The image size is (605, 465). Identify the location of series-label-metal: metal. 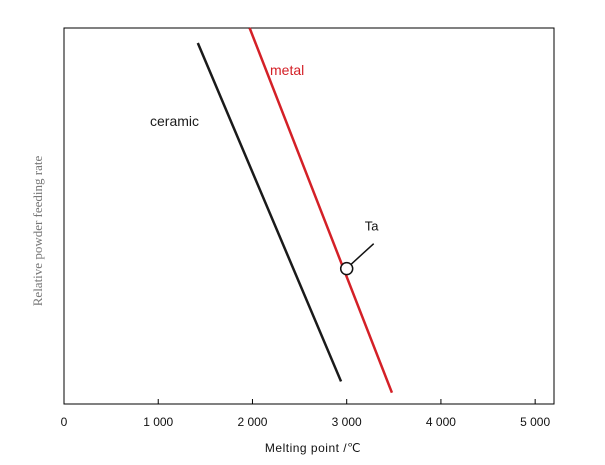
(287, 70).